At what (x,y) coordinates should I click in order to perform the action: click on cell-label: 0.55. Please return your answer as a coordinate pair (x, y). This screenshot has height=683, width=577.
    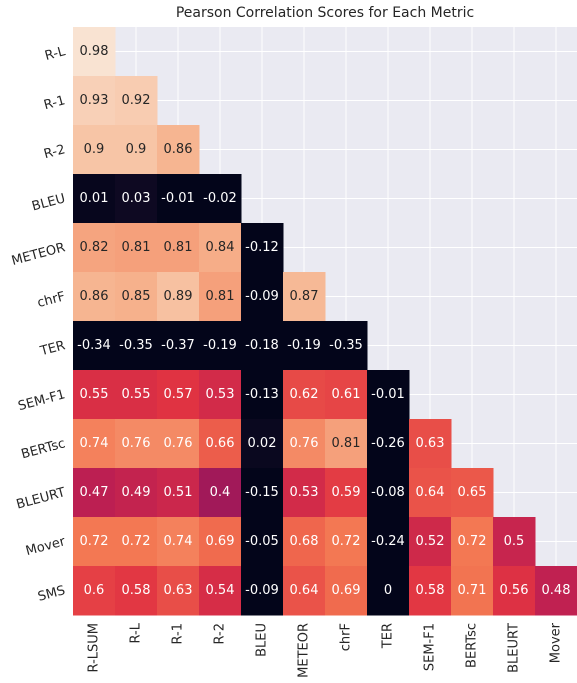
    Looking at the image, I should click on (94, 394).